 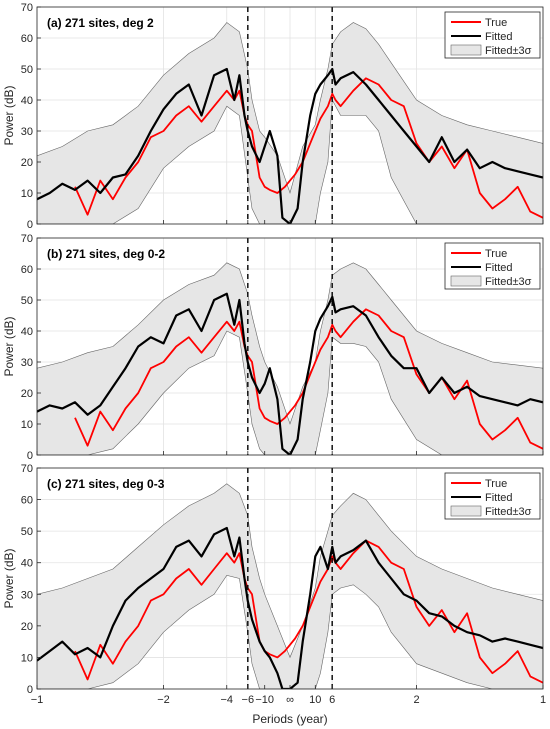 What do you see at coordinates (37, 700) in the screenshot?
I see `x-tick-label: −1` at bounding box center [37, 700].